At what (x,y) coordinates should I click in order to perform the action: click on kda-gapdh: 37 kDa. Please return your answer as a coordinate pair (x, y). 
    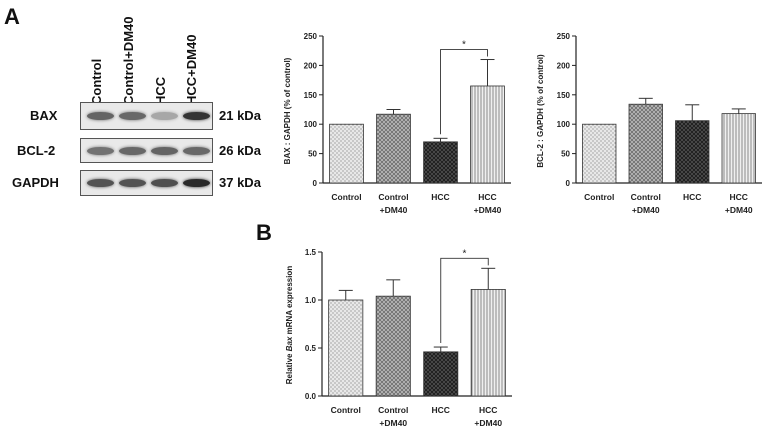
    Looking at the image, I should click on (240, 182).